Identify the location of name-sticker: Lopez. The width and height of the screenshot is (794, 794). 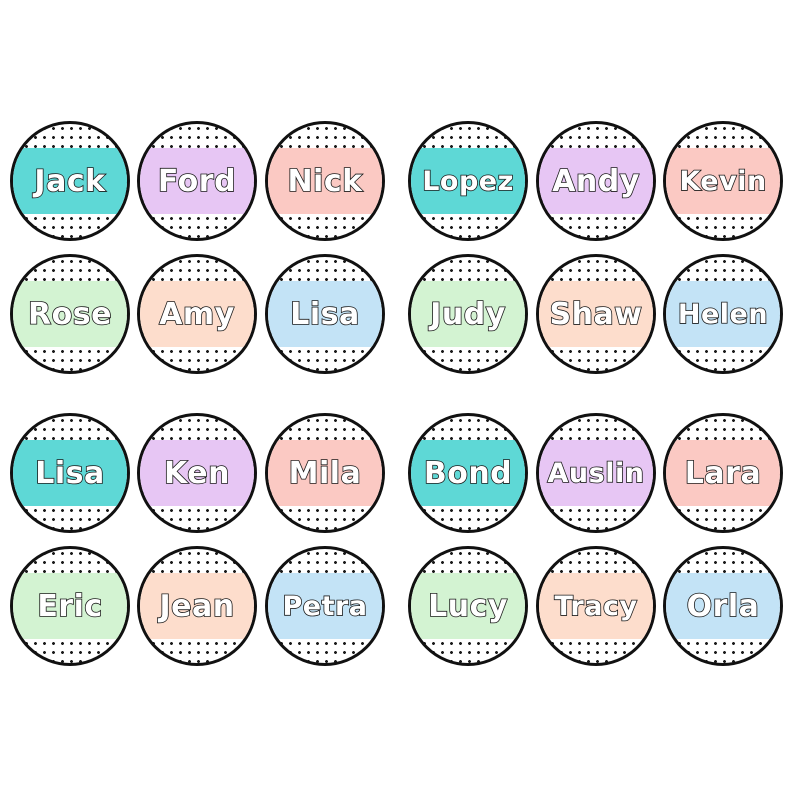
(468, 181).